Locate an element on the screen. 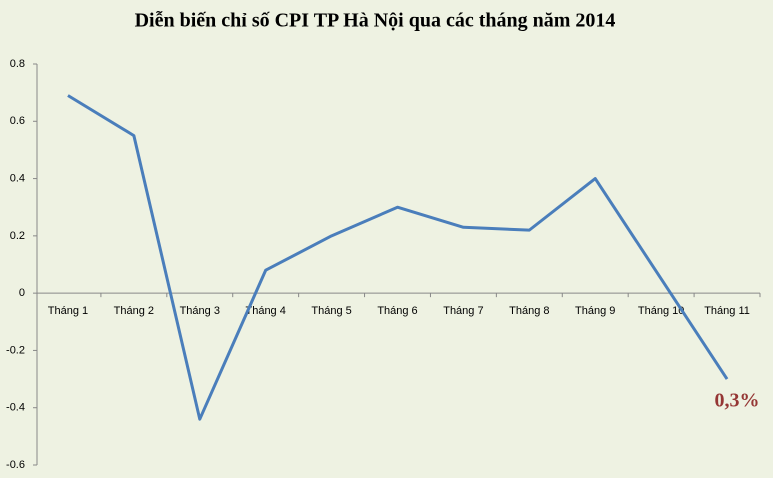 The image size is (773, 478). x-tick-label: Tháng 4 is located at coordinates (265, 311).